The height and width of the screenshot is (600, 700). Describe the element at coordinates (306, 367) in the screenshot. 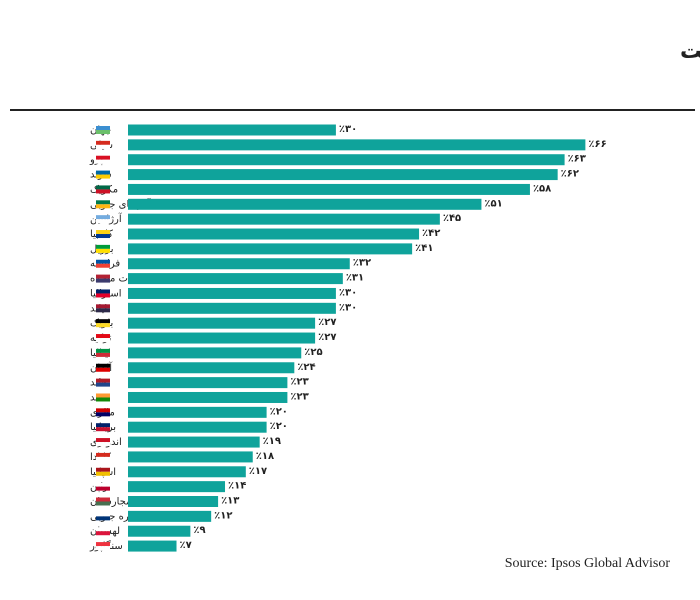

I see `value-label: ٪۲۴` at that location.